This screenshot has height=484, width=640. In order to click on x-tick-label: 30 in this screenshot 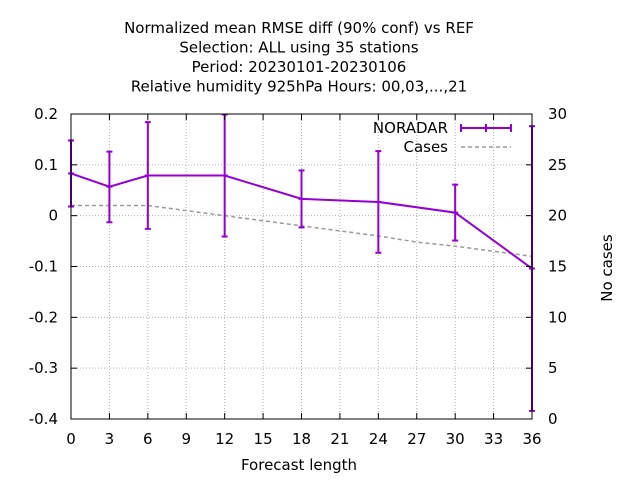, I will do `click(455, 439)`.